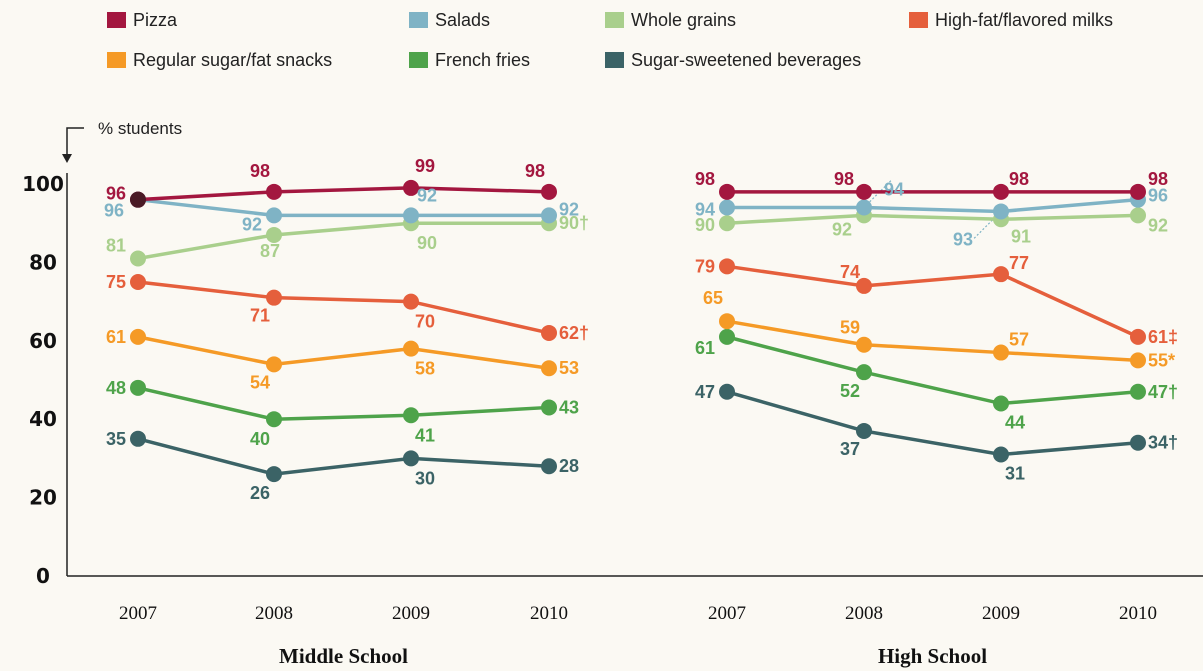  Describe the element at coordinates (260, 493) in the screenshot. I see `data-label: 26` at that location.